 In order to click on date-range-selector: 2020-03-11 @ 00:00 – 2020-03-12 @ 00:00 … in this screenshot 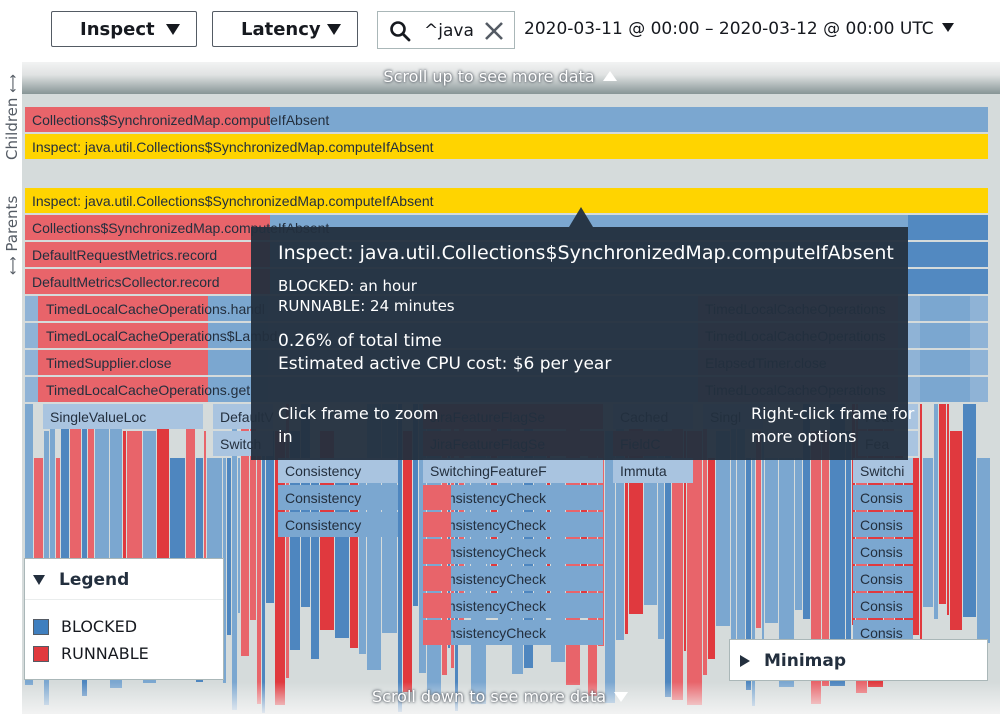, I will do `click(739, 29)`.